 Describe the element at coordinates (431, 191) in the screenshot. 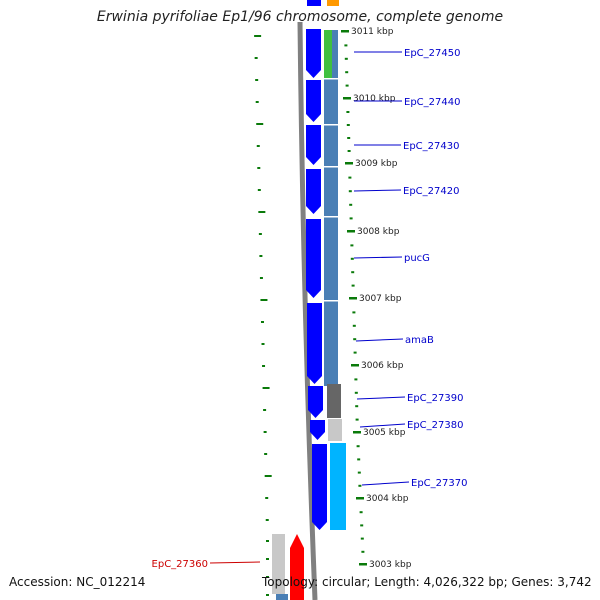

I see `gene-label: EpC_27420` at that location.